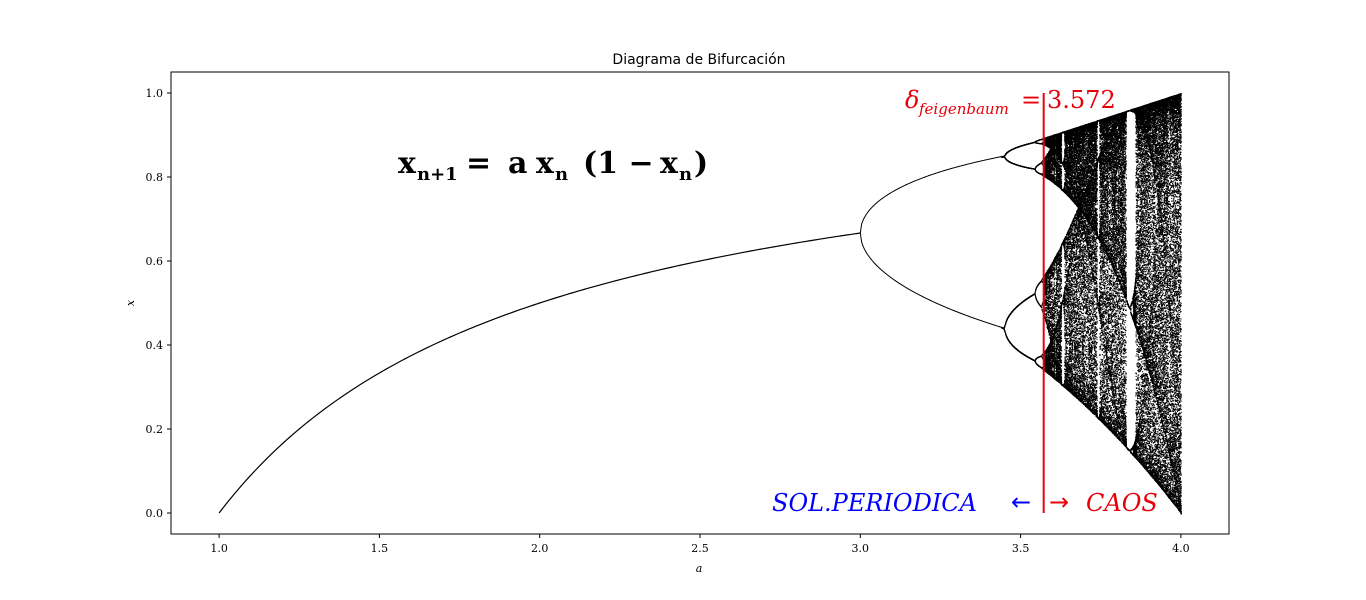 The image size is (1366, 600). What do you see at coordinates (932, 194) in the screenshot?
I see `period-2-upper-branch` at bounding box center [932, 194].